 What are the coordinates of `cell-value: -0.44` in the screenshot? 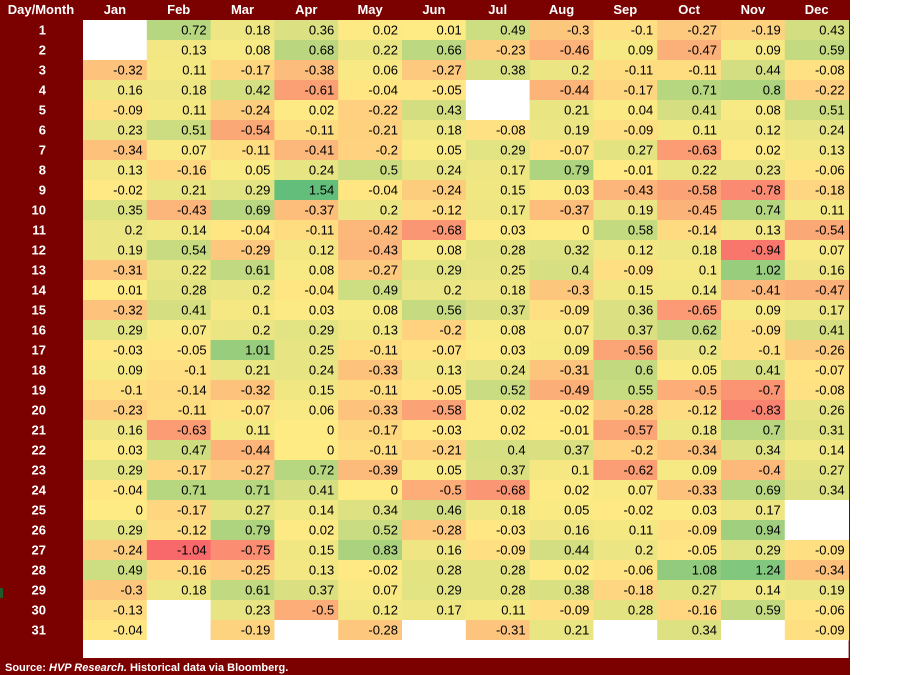 It's located at (575, 90).